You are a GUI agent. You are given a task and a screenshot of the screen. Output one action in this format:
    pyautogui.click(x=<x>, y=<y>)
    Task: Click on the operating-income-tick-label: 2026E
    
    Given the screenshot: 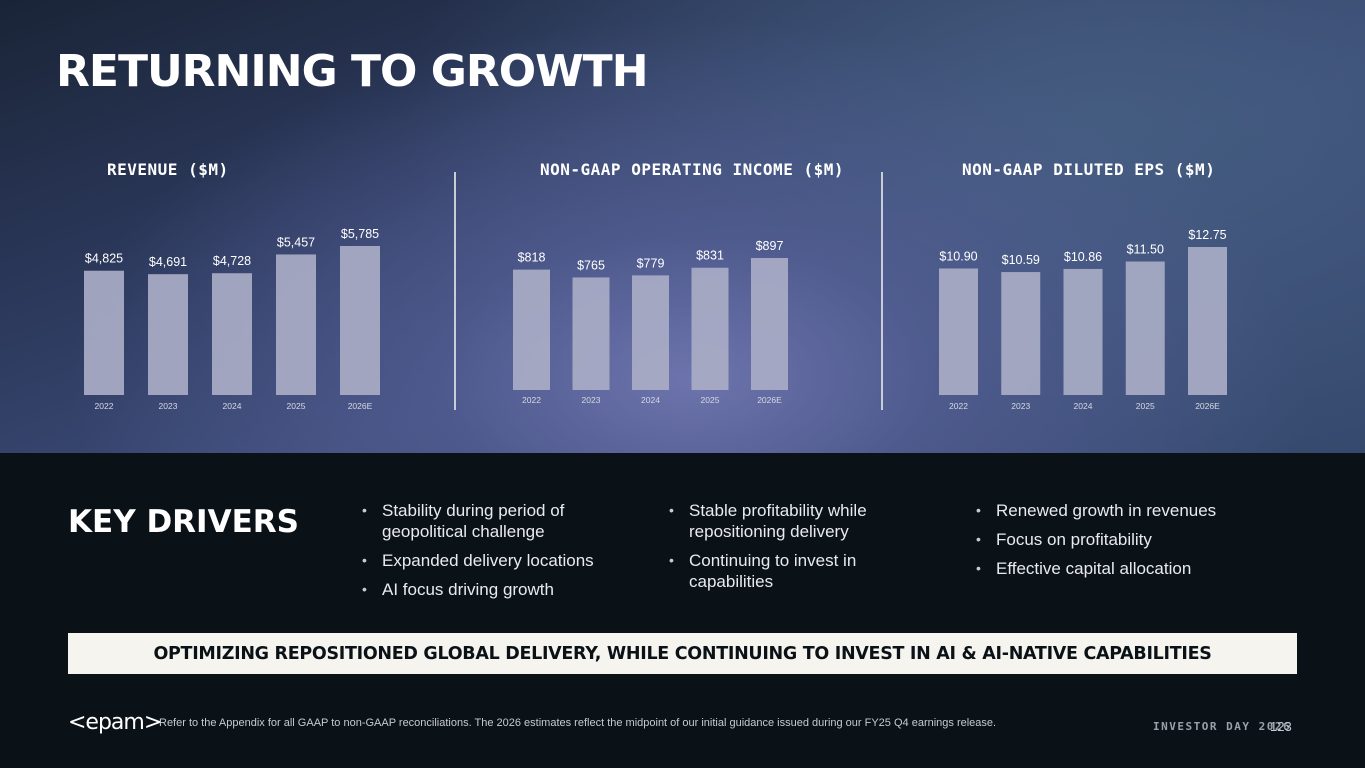 What is the action you would take?
    pyautogui.click(x=769, y=400)
    